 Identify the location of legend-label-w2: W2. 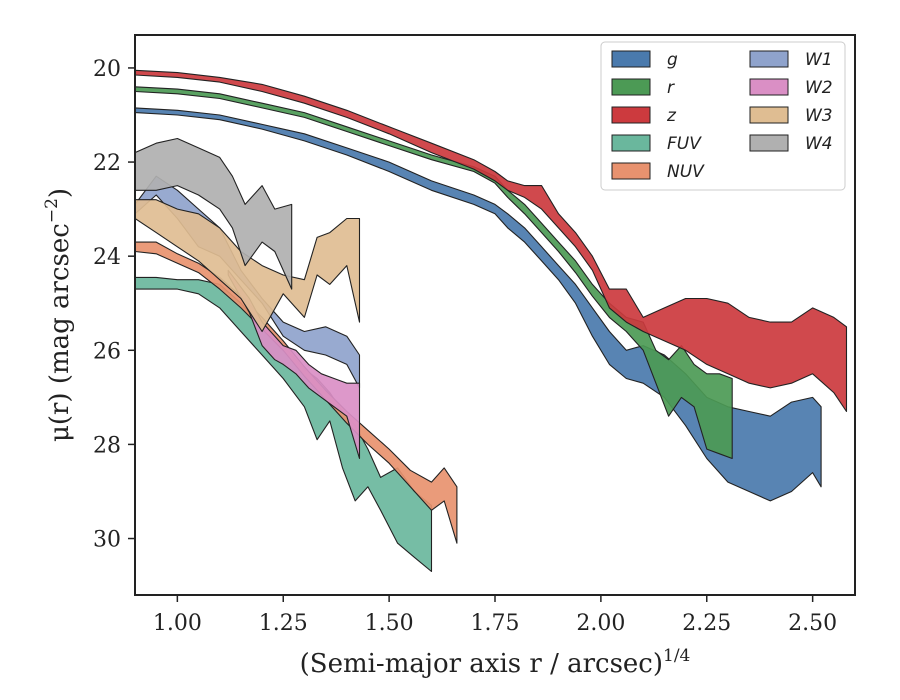
(819, 88).